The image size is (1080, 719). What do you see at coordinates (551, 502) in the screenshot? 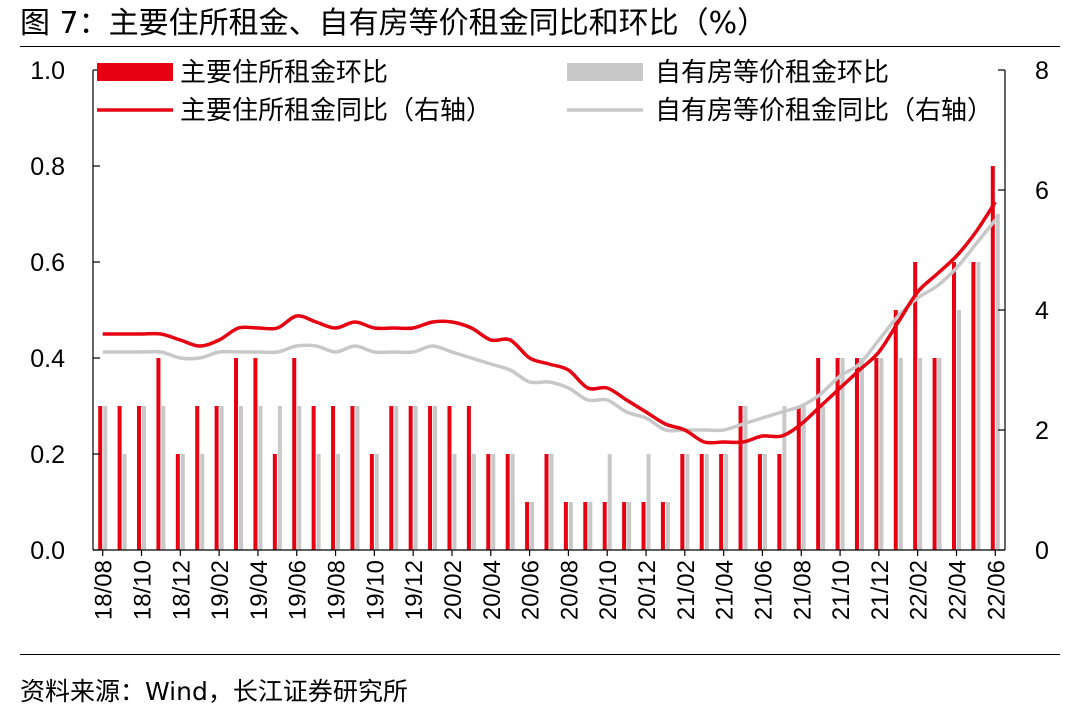
I see `bar-owners-20/07` at bounding box center [551, 502].